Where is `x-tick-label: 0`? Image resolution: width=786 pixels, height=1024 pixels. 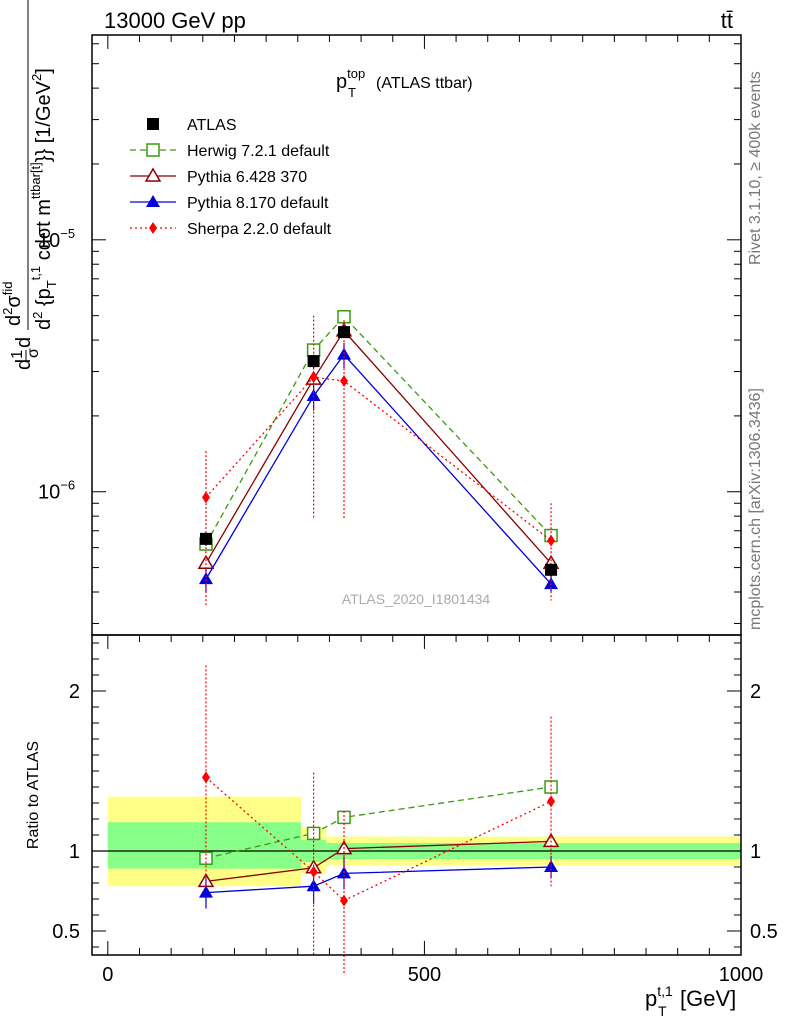
x-tick-label: 0 is located at coordinates (107, 975).